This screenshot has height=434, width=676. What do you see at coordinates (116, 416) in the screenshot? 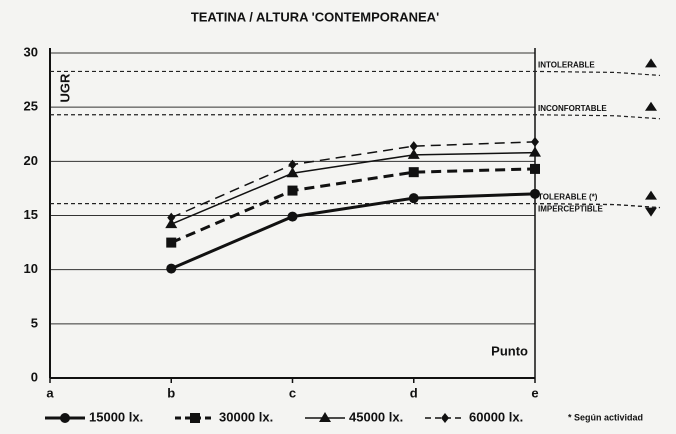
I see `legend-label: 15000 lx.` at bounding box center [116, 416].